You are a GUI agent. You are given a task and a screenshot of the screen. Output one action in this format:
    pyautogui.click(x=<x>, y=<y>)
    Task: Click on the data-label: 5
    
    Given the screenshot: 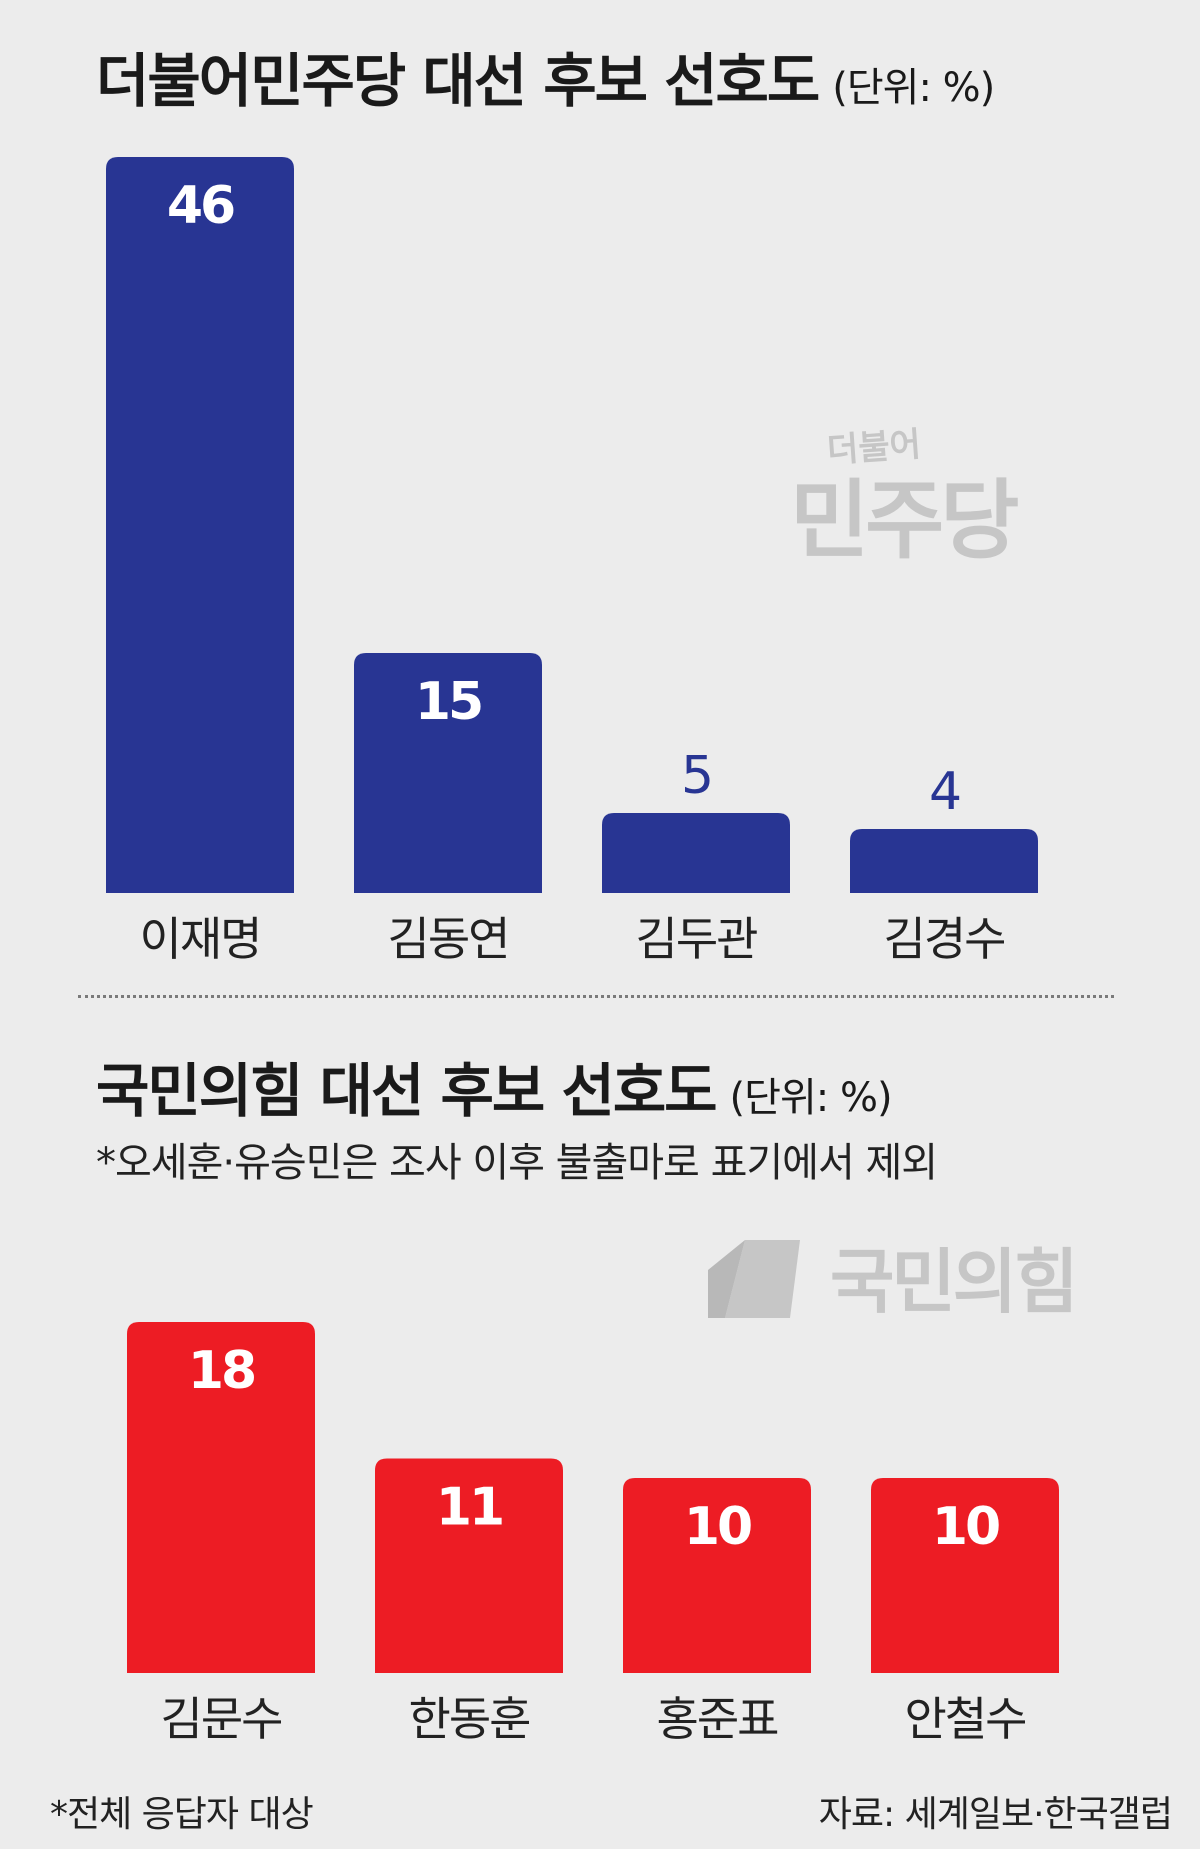 What is the action you would take?
    pyautogui.click(x=696, y=776)
    